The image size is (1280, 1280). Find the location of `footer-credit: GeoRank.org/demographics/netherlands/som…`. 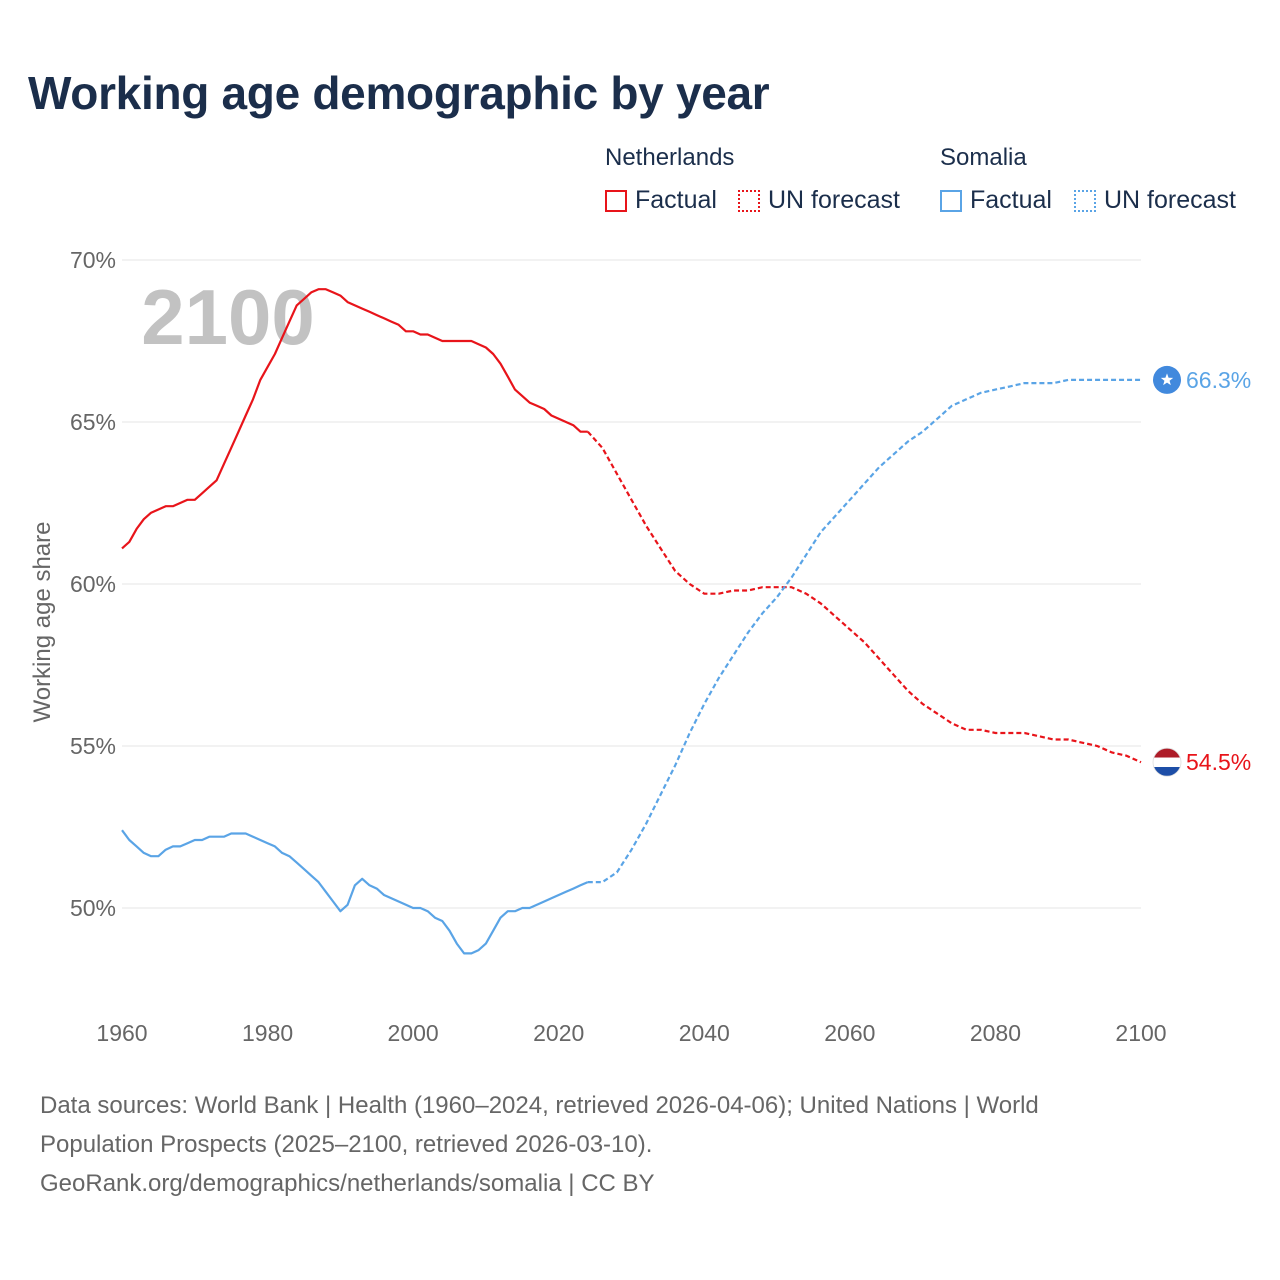

footer-credit: GeoRank.org/demographics/netherlands/som… is located at coordinates (347, 1183).